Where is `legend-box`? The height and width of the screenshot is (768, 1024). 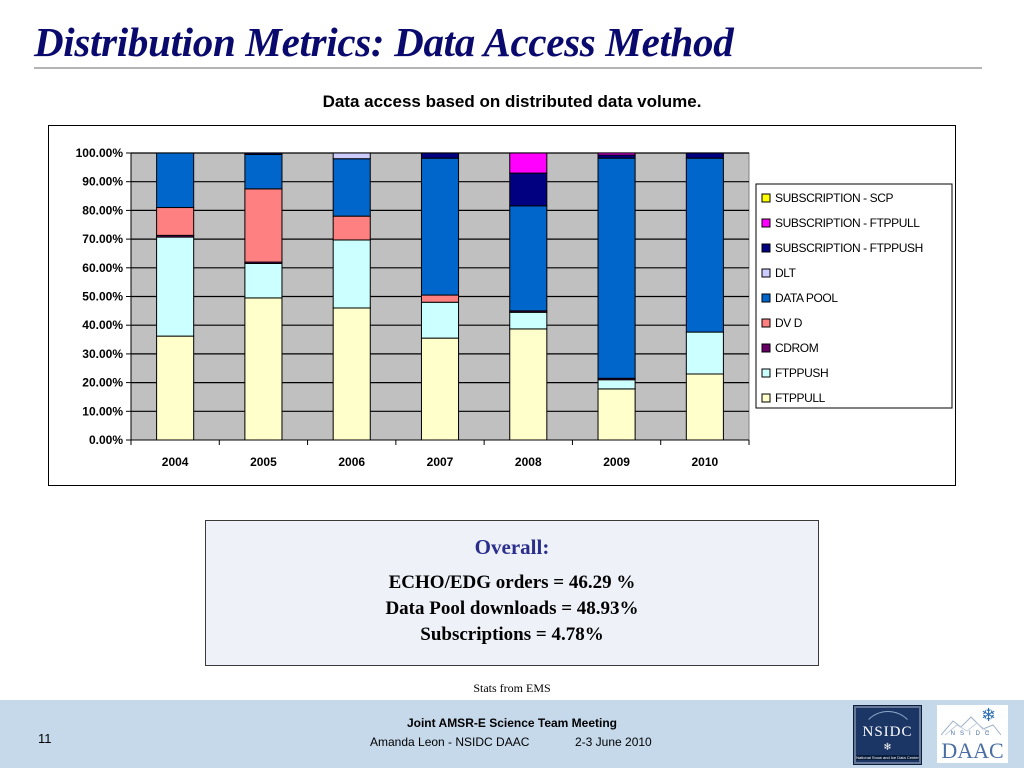
legend-box is located at coordinates (854, 296).